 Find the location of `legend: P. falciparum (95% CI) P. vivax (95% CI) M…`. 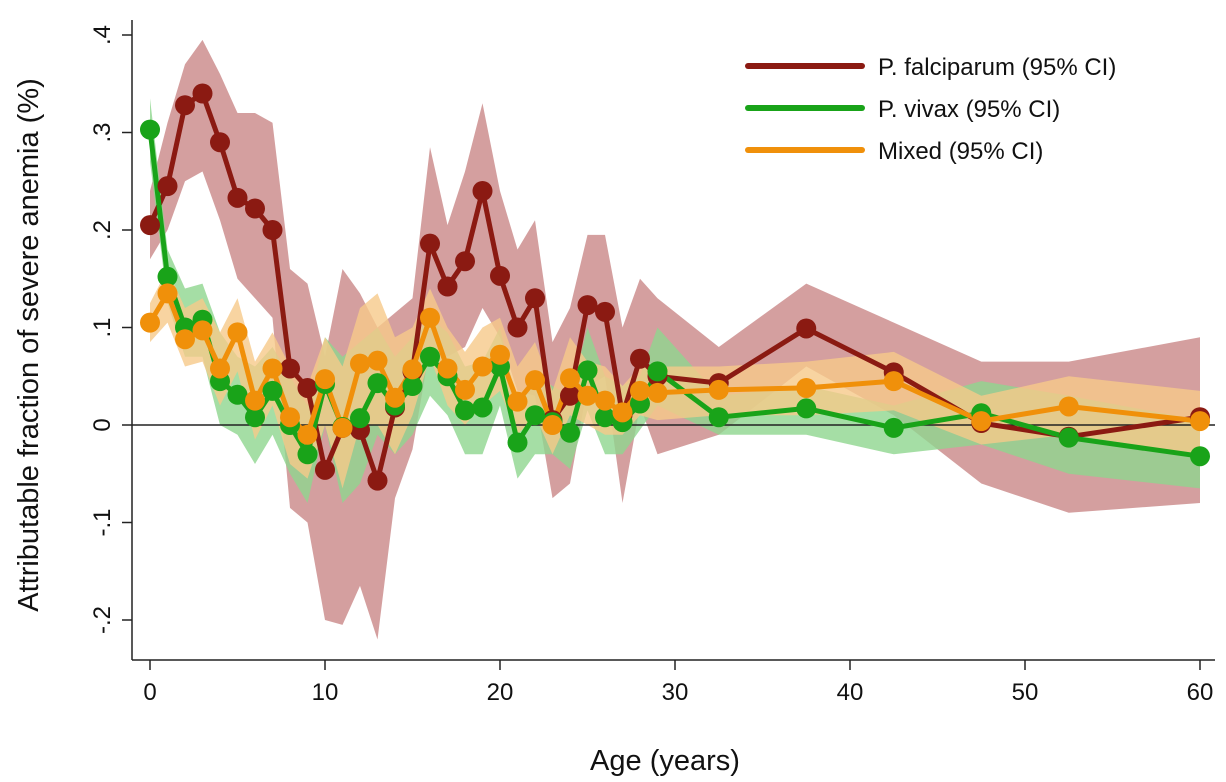

legend: P. falciparum (95% CI) P. vivax (95% CI) M… is located at coordinates (930, 109).